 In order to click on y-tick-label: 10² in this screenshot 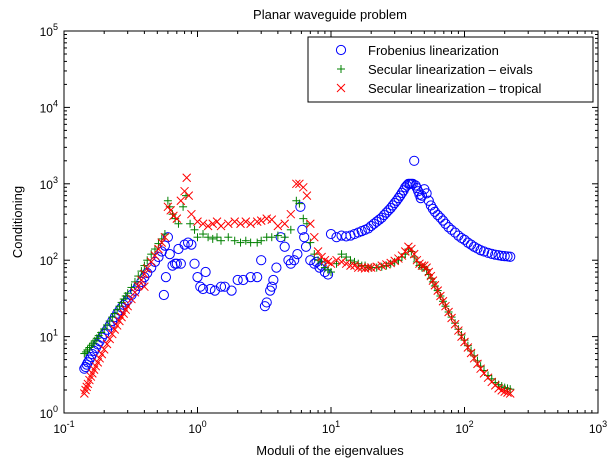, I will do `click(49, 259)`.